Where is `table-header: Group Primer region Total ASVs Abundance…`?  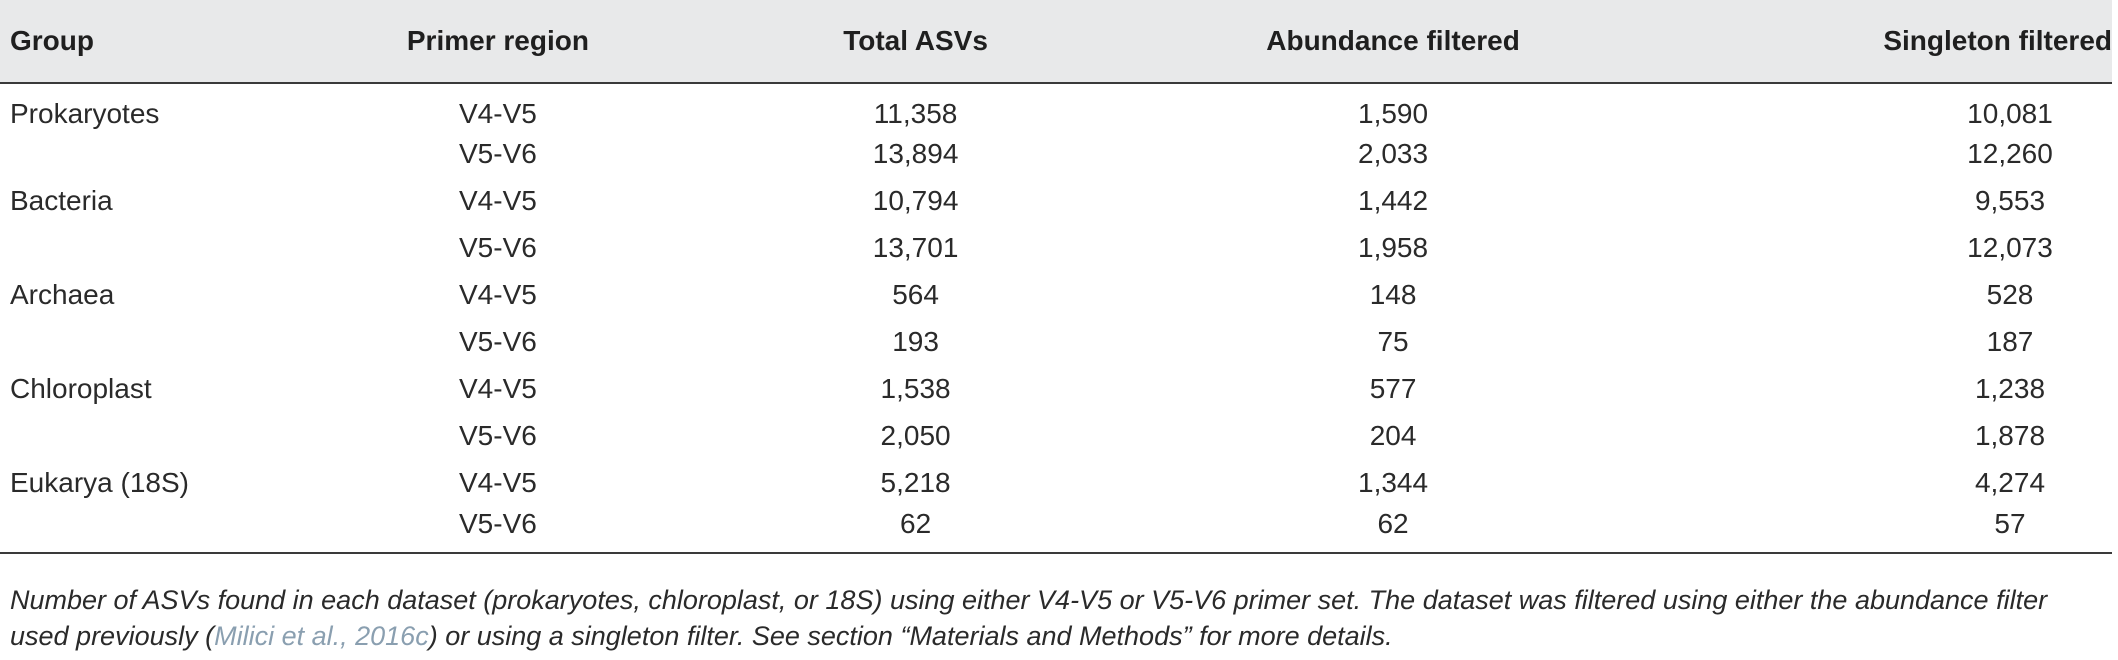 table-header: Group Primer region Total ASVs Abundance… is located at coordinates (1056, 42).